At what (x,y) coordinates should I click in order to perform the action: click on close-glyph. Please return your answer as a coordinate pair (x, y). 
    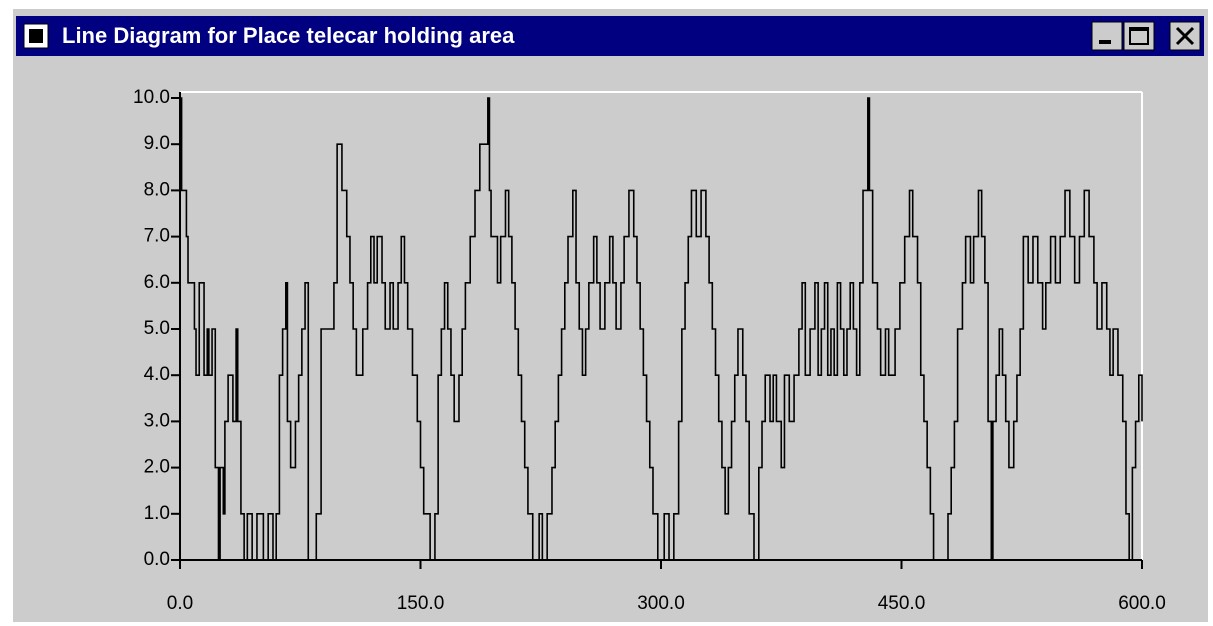
    Looking at the image, I should click on (1185, 36).